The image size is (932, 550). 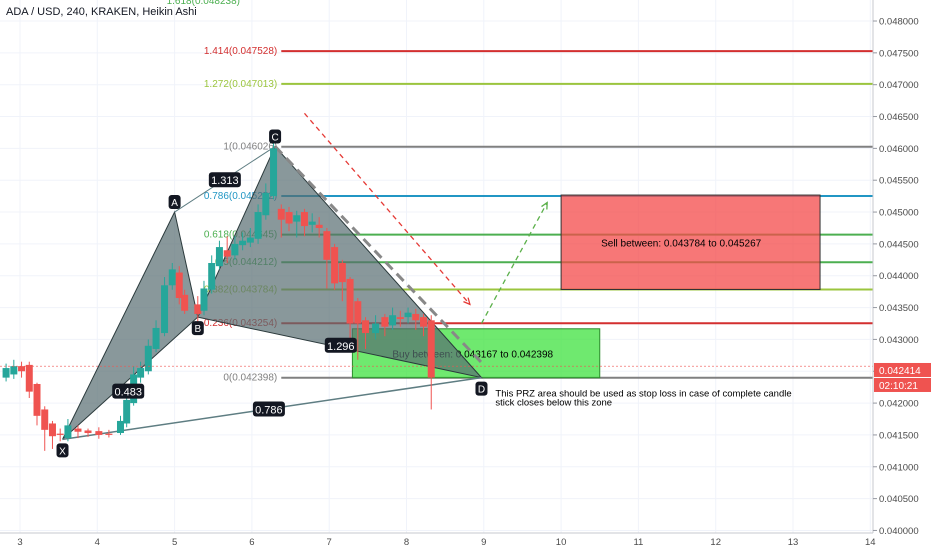 I want to click on pattern-point-c: C, so click(x=275, y=136).